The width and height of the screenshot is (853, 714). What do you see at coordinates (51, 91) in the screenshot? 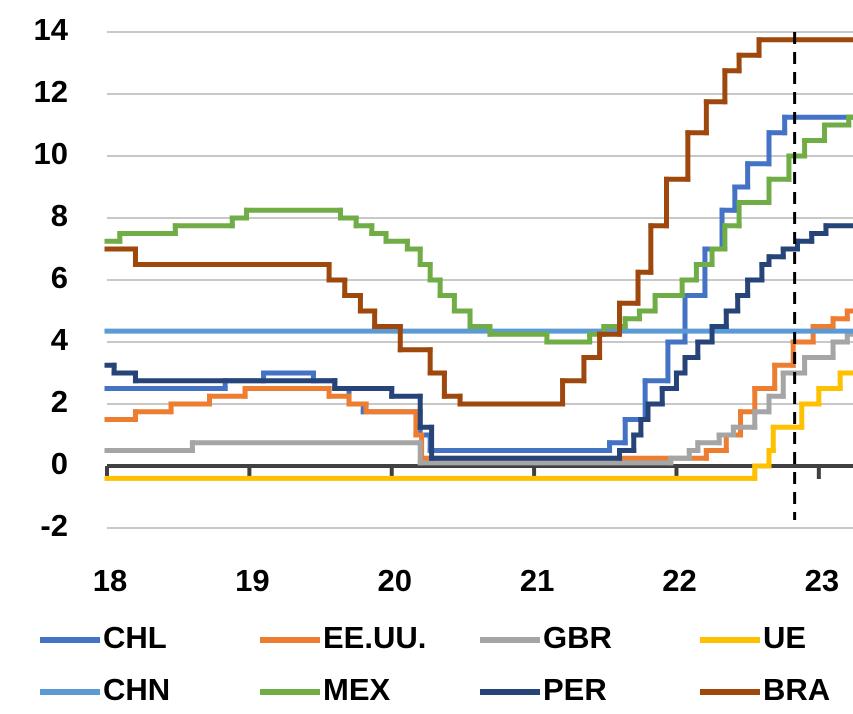
I see `y-tick-label: 12` at bounding box center [51, 91].